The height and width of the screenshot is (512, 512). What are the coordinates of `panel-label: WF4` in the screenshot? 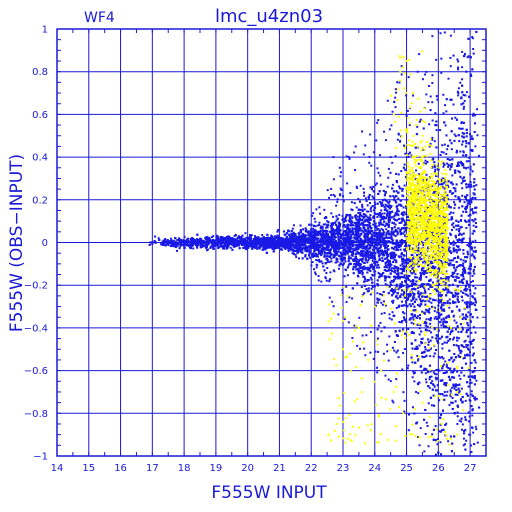 It's located at (99, 18).